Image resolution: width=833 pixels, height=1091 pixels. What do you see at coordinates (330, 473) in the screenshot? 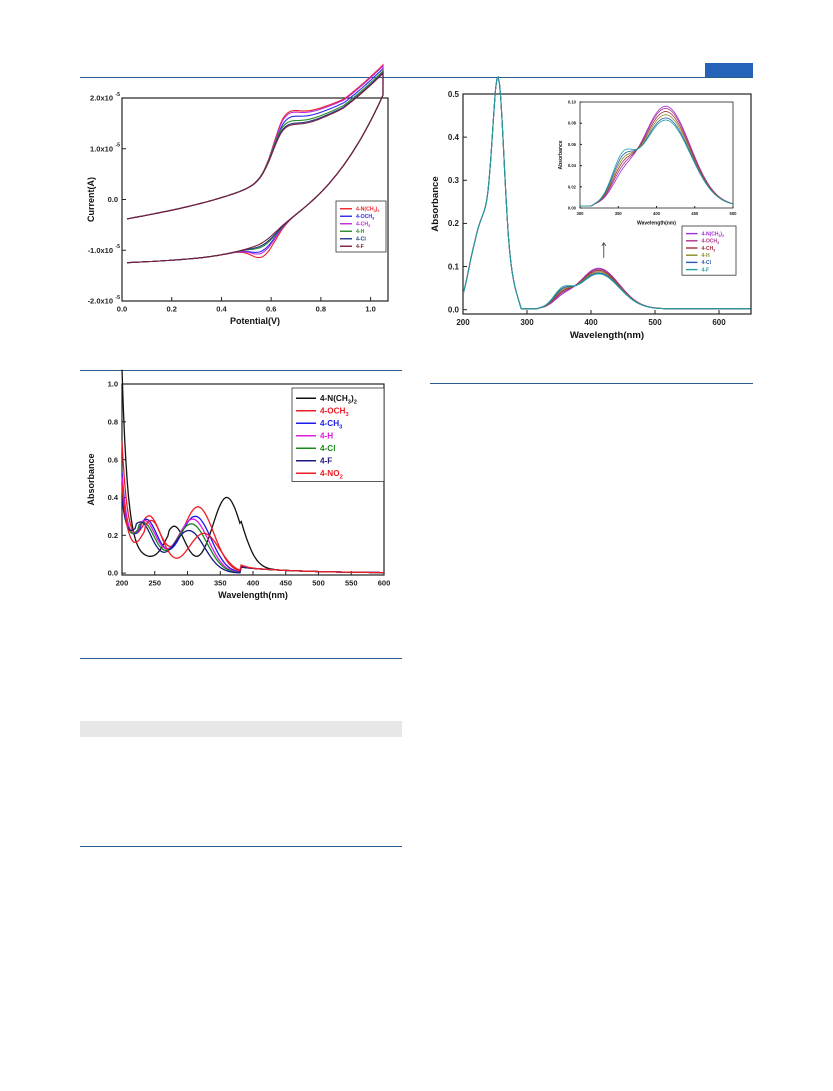
I see `uv-bottom-legend-label-part: 4-NO` at bounding box center [330, 473].